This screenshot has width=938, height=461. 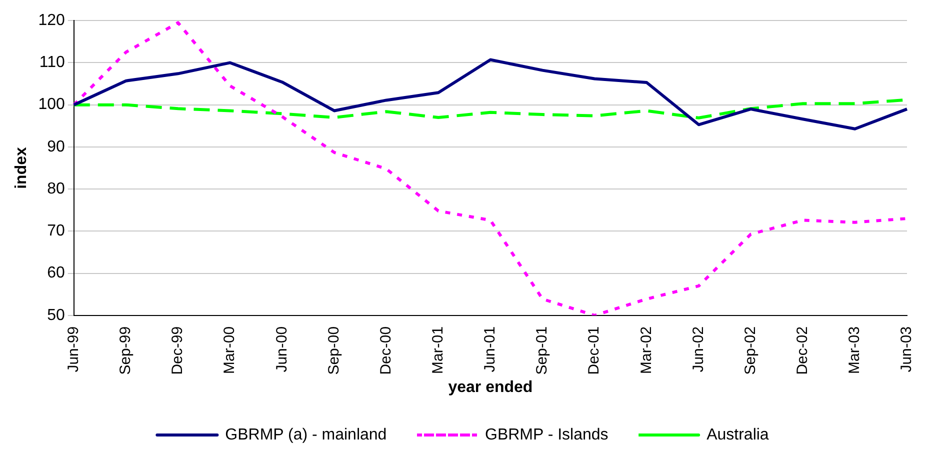 What do you see at coordinates (51, 105) in the screenshot?
I see `y-tick-label: 100` at bounding box center [51, 105].